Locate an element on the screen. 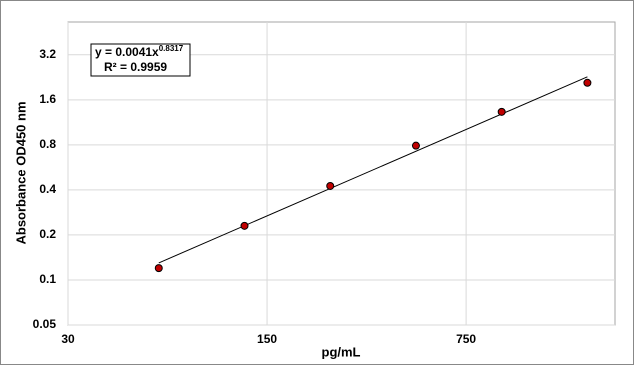 The width and height of the screenshot is (634, 365). y-tick-label: 0.2 is located at coordinates (47, 234).